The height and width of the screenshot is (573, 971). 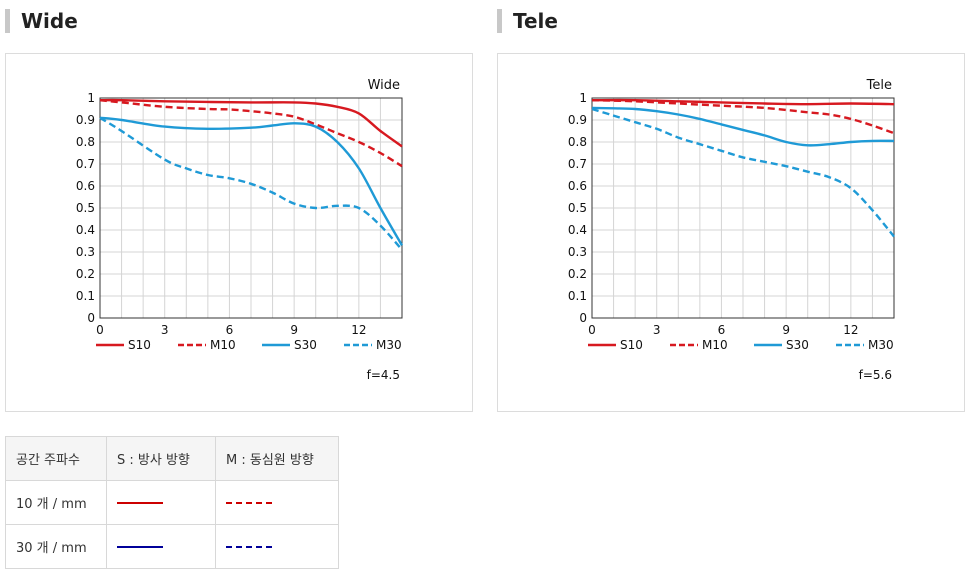 What do you see at coordinates (56, 546) in the screenshot?
I see `row-label-30: 30 개 / mm` at bounding box center [56, 546].